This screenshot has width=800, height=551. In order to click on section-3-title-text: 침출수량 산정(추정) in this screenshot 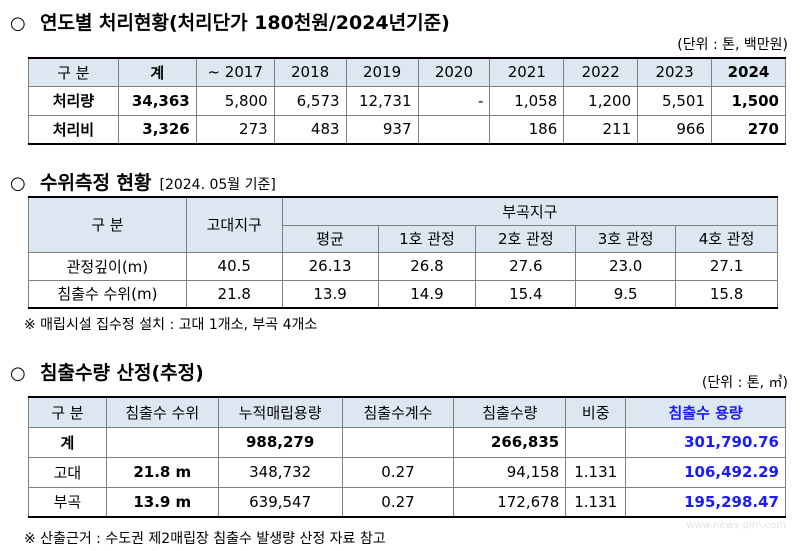, I will do `click(122, 373)`.